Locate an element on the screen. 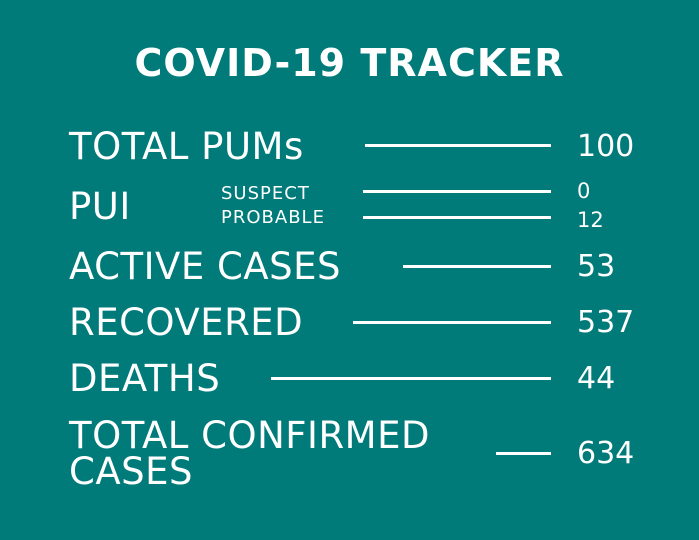  active-cases-label: ACTIVE CASES is located at coordinates (205, 266).